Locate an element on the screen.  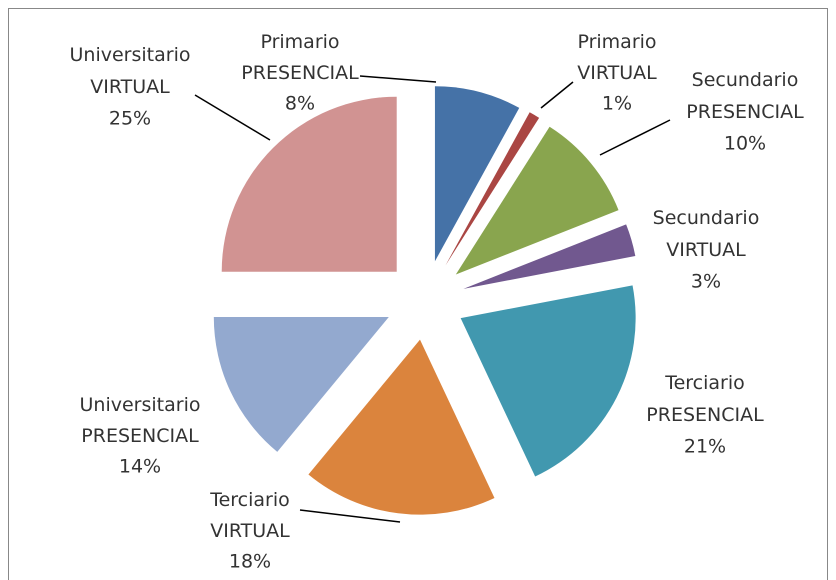
data-label: Terciario VIRTUAL 18% is located at coordinates (249, 531).